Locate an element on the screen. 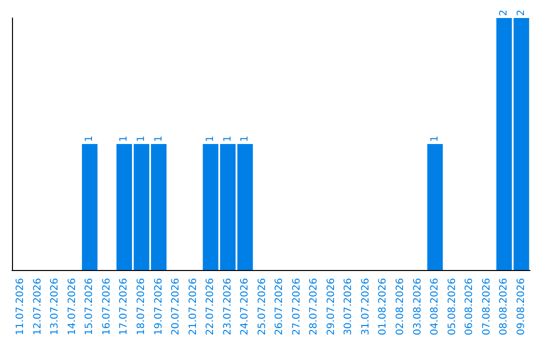  x-tick-label: 22.07.2026 is located at coordinates (210, 307).